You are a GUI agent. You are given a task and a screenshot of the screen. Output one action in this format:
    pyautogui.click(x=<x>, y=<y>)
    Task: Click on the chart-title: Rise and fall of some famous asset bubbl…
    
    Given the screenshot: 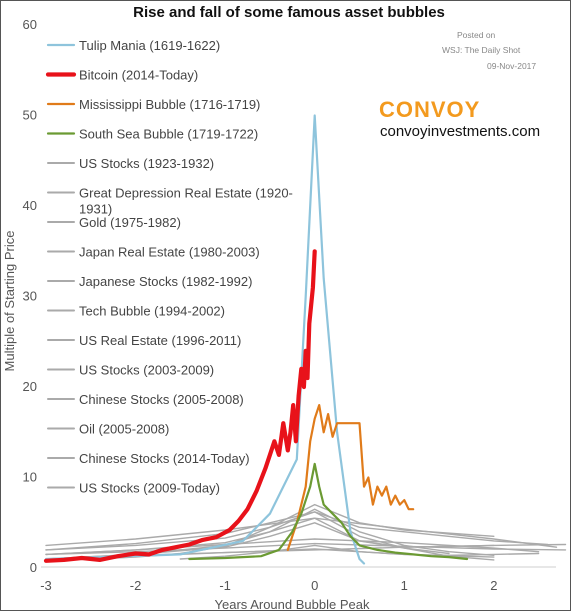 What is the action you would take?
    pyautogui.click(x=289, y=12)
    